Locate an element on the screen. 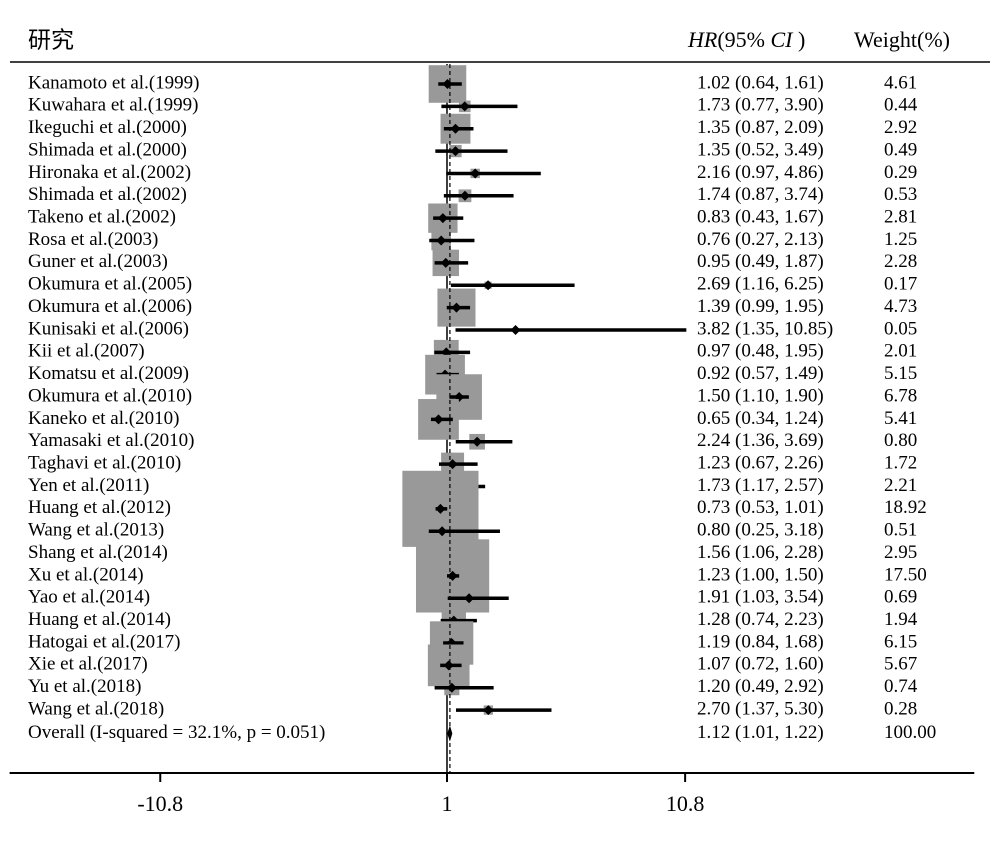  study-label: Hironaka et al.(2002) is located at coordinates (109, 172).